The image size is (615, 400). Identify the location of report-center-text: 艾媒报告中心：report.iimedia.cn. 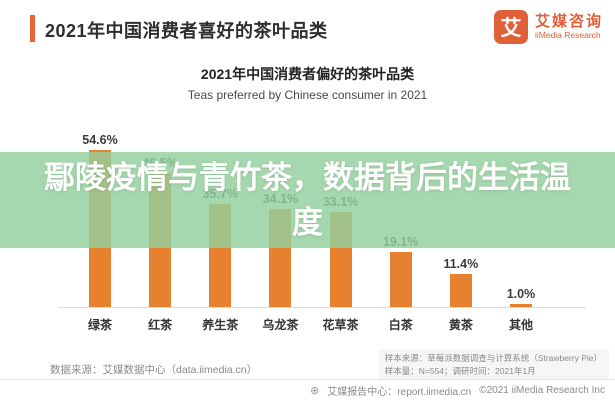
(399, 392).